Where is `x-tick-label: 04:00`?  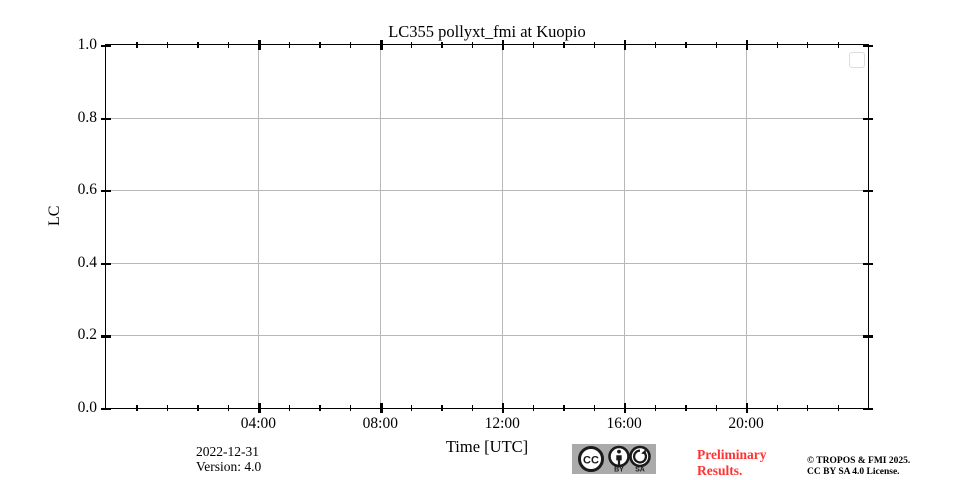 x-tick-label: 04:00 is located at coordinates (258, 423).